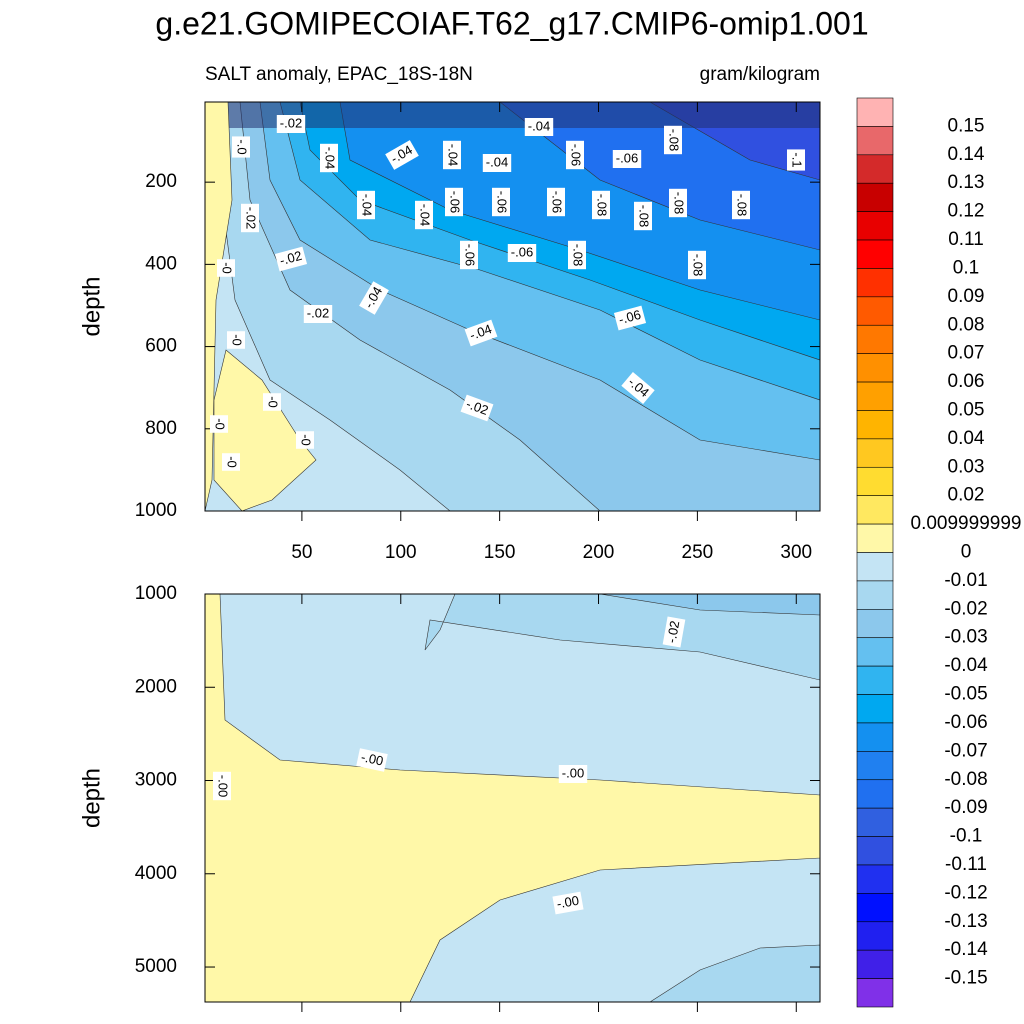 The width and height of the screenshot is (1024, 1024). I want to click on colorbar-label: -0.07, so click(965, 750).